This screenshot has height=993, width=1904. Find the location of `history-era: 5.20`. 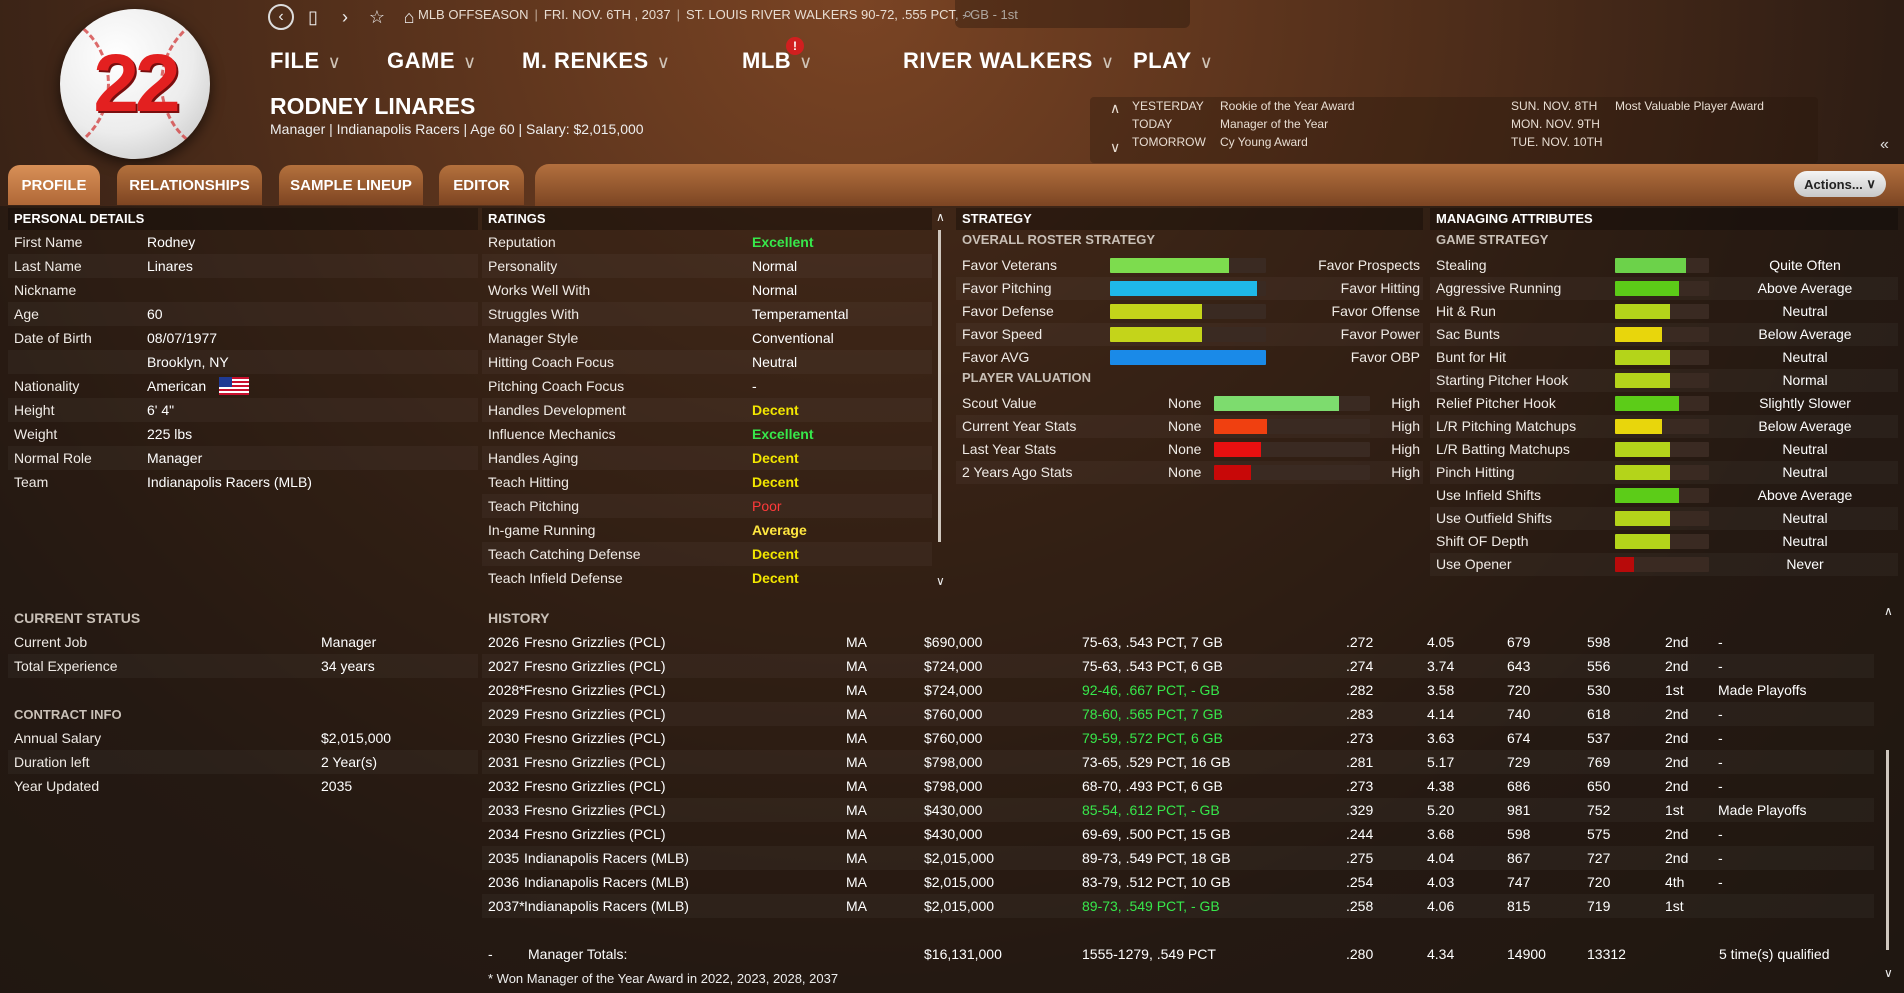

history-era: 5.20 is located at coordinates (1441, 810).